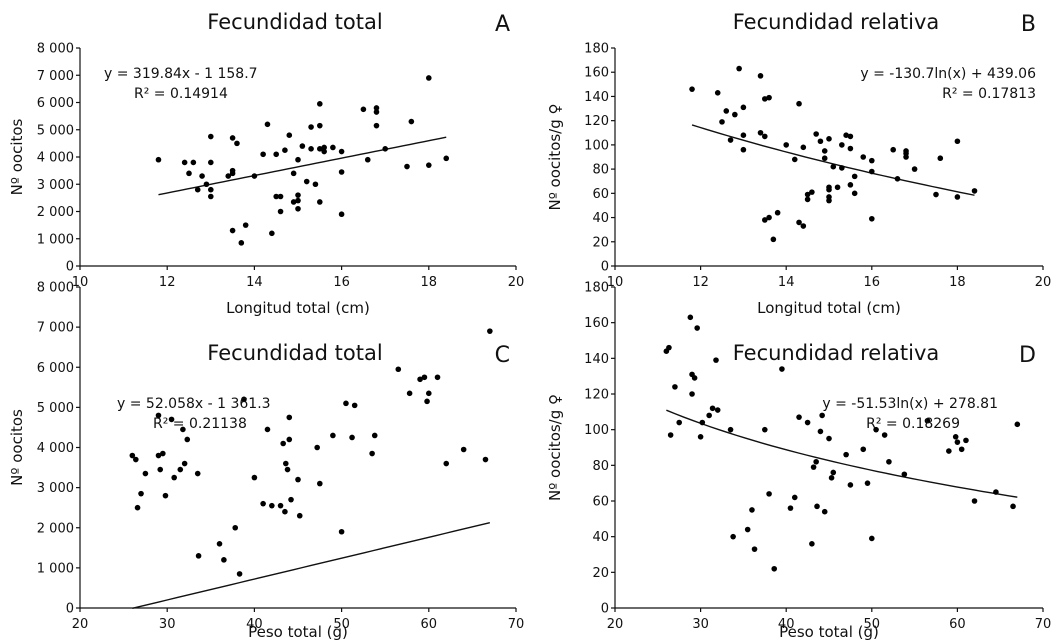  Describe the element at coordinates (55, 368) in the screenshot. I see `y-tick-label: 6 000` at that location.